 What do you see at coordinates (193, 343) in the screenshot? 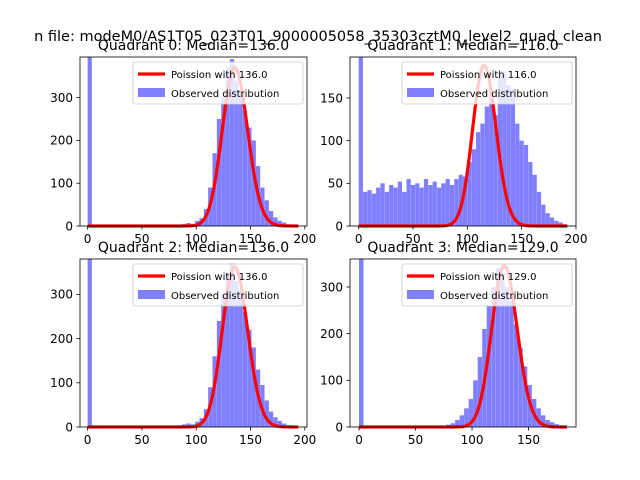
I see `axes-frame` at bounding box center [193, 343].